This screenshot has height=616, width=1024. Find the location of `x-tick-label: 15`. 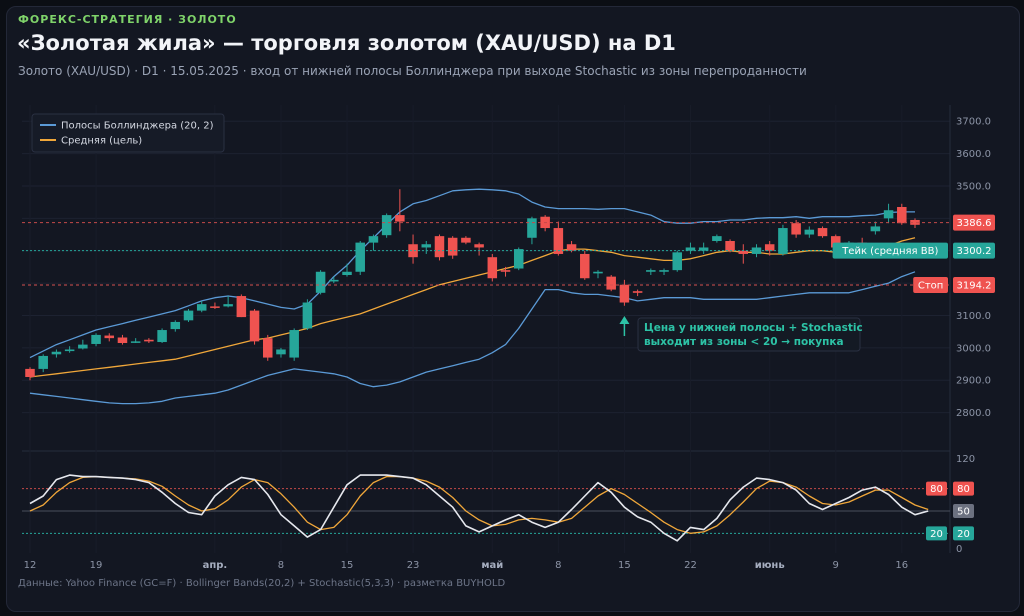

x-tick-label: 15 is located at coordinates (347, 565).